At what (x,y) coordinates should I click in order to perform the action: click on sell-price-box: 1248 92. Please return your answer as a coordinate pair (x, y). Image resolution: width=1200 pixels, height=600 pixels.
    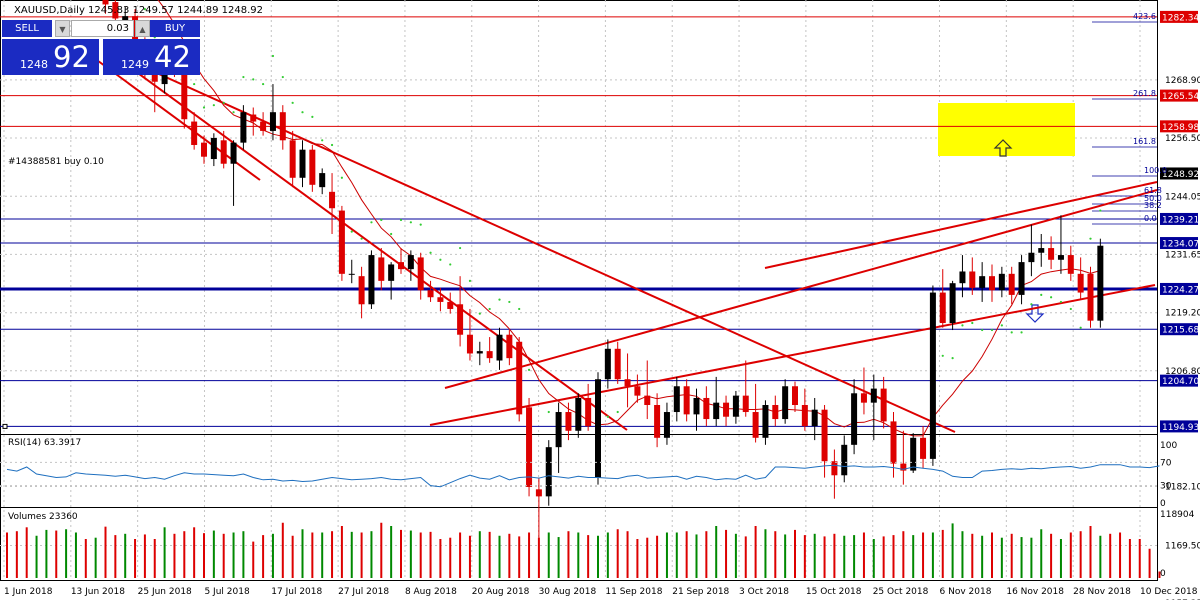
    Looking at the image, I should click on (50, 57).